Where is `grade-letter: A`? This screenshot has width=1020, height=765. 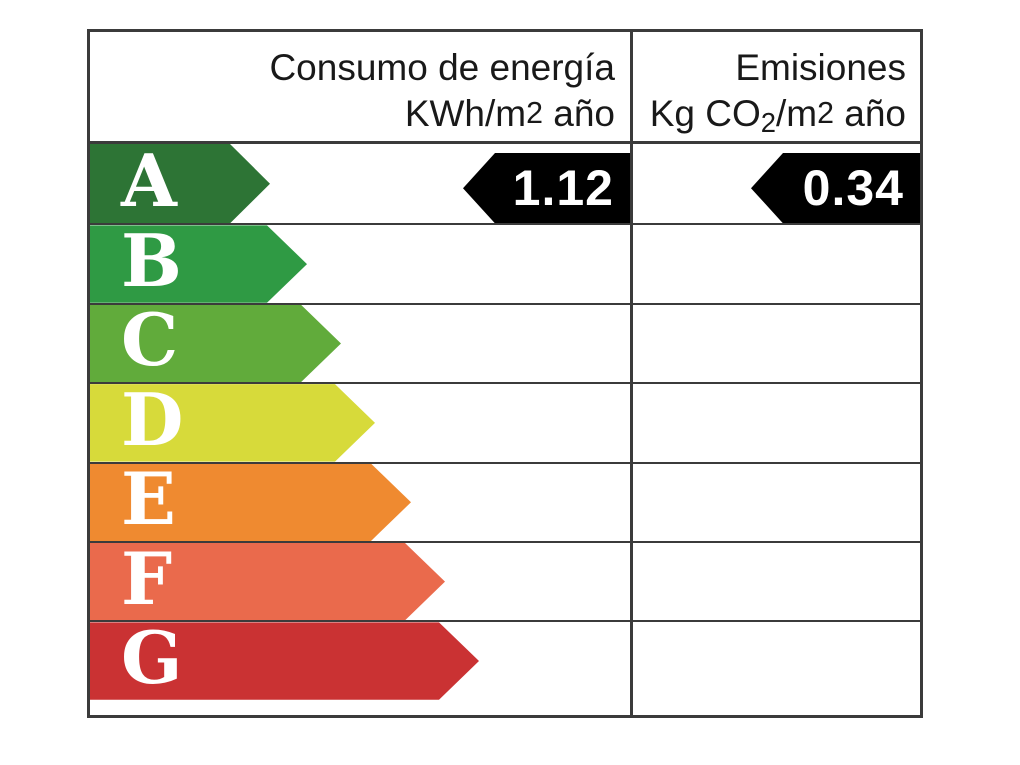
grade-letter: A is located at coordinates (149, 180).